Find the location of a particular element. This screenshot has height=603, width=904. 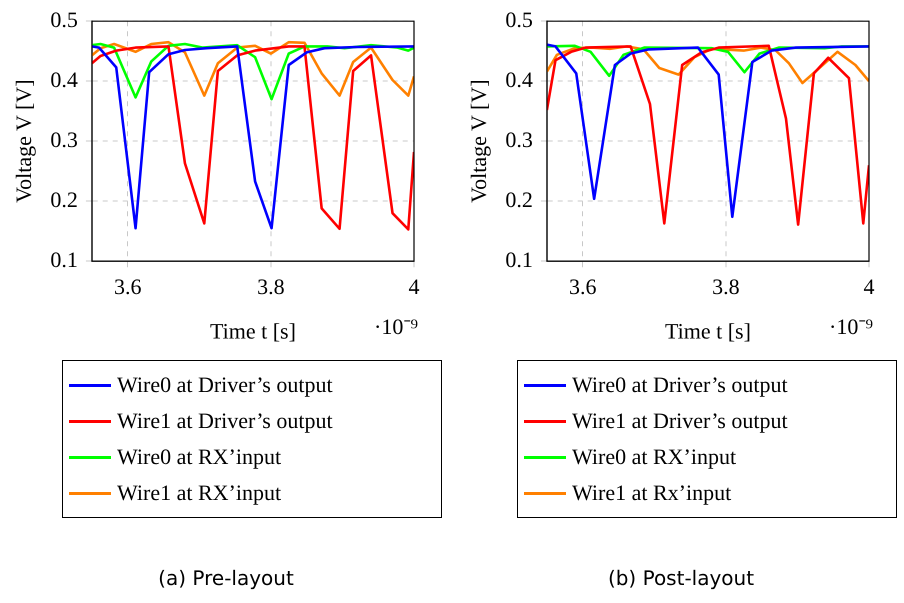

text: (b) Post-layout is located at coordinates (681, 578).